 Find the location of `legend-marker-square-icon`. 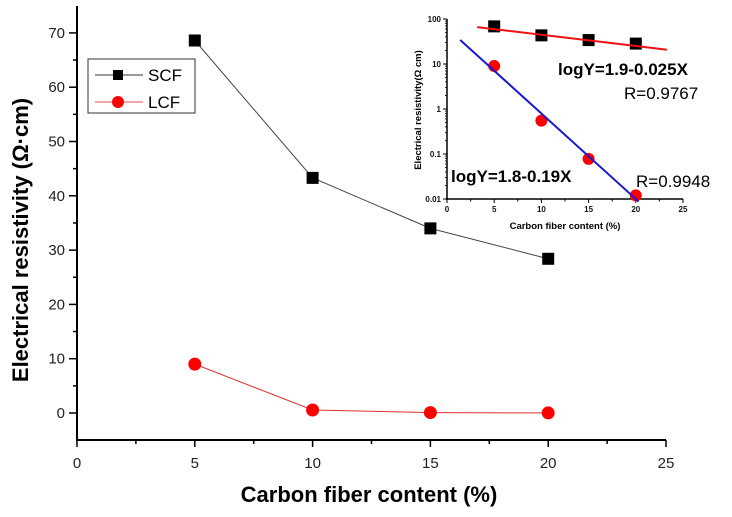

legend-marker-square-icon is located at coordinates (118, 75).